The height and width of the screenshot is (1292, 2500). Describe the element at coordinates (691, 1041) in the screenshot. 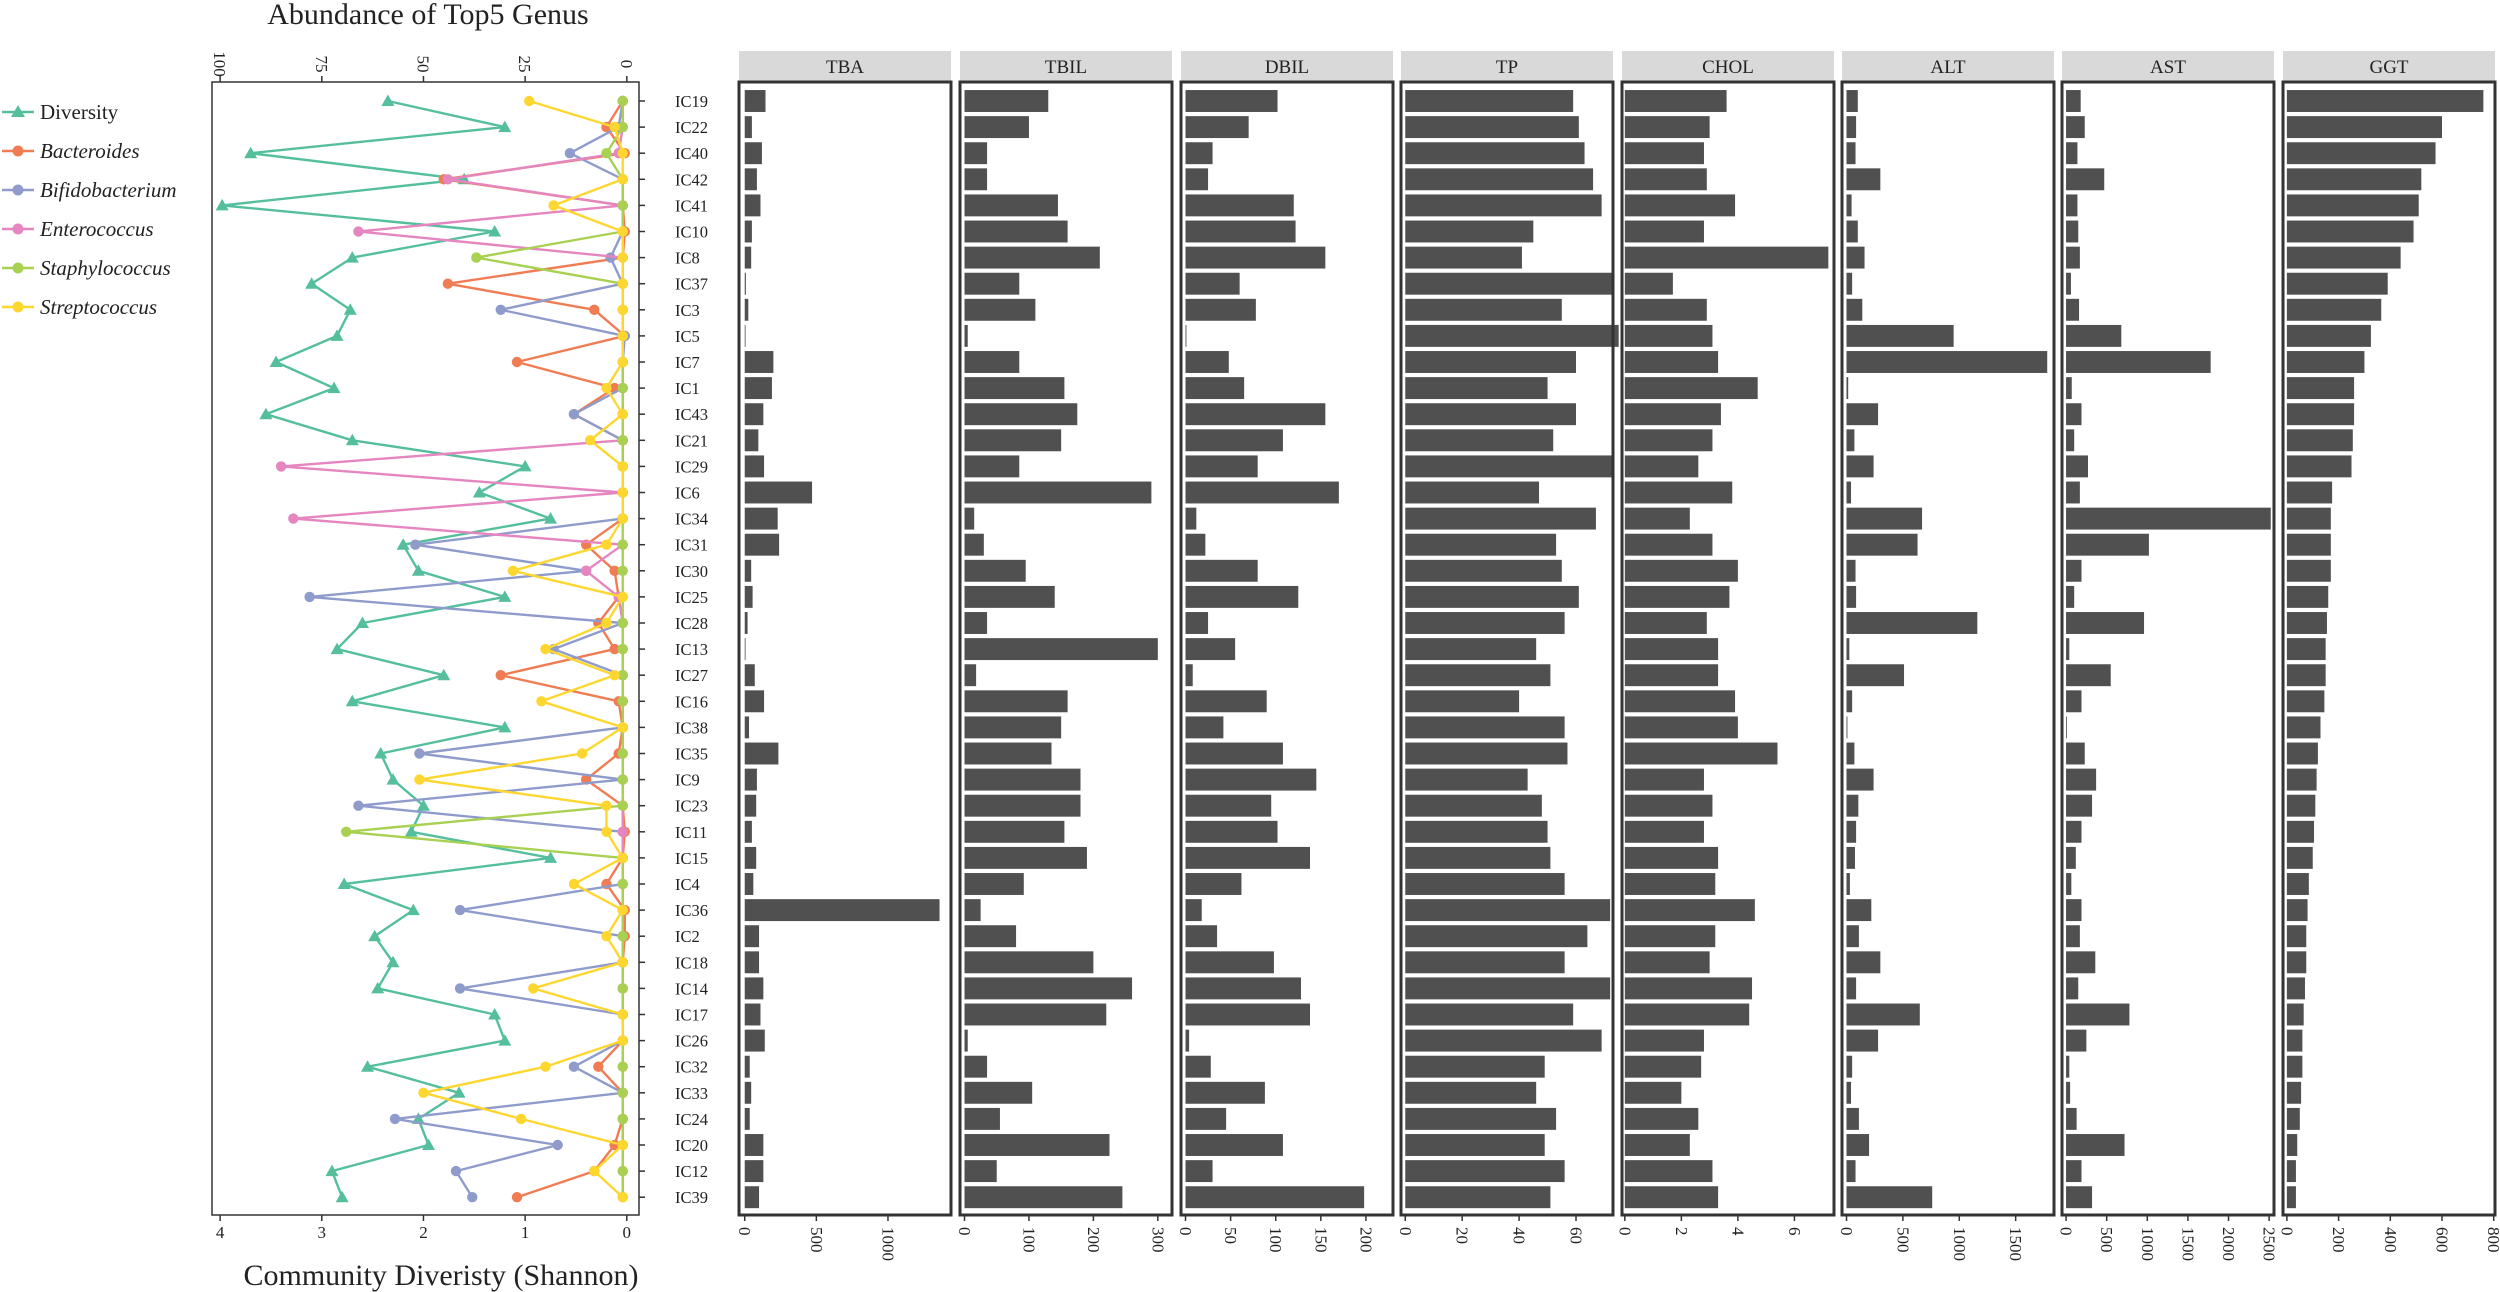

I see `category-label: IC26` at that location.